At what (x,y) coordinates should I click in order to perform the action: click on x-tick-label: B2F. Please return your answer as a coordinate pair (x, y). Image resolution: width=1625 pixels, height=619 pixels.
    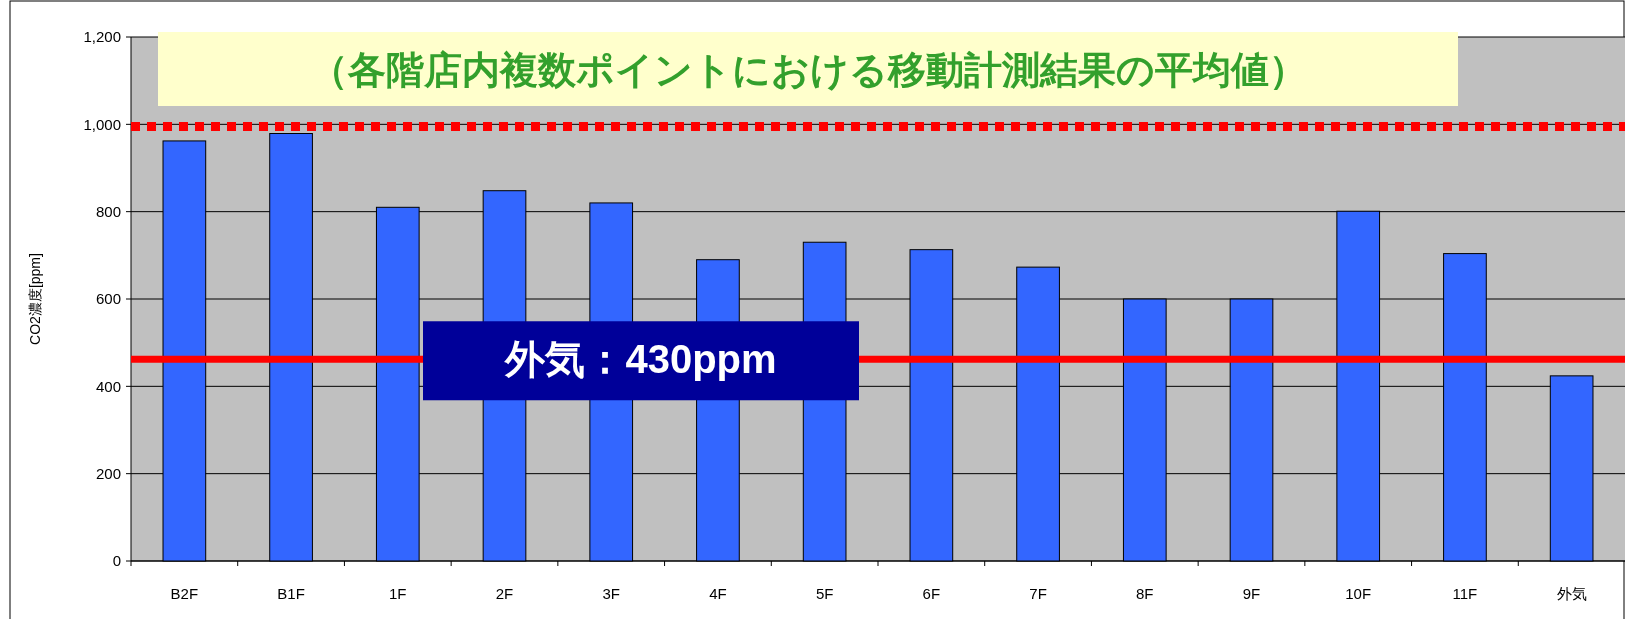
    Looking at the image, I should click on (184, 593).